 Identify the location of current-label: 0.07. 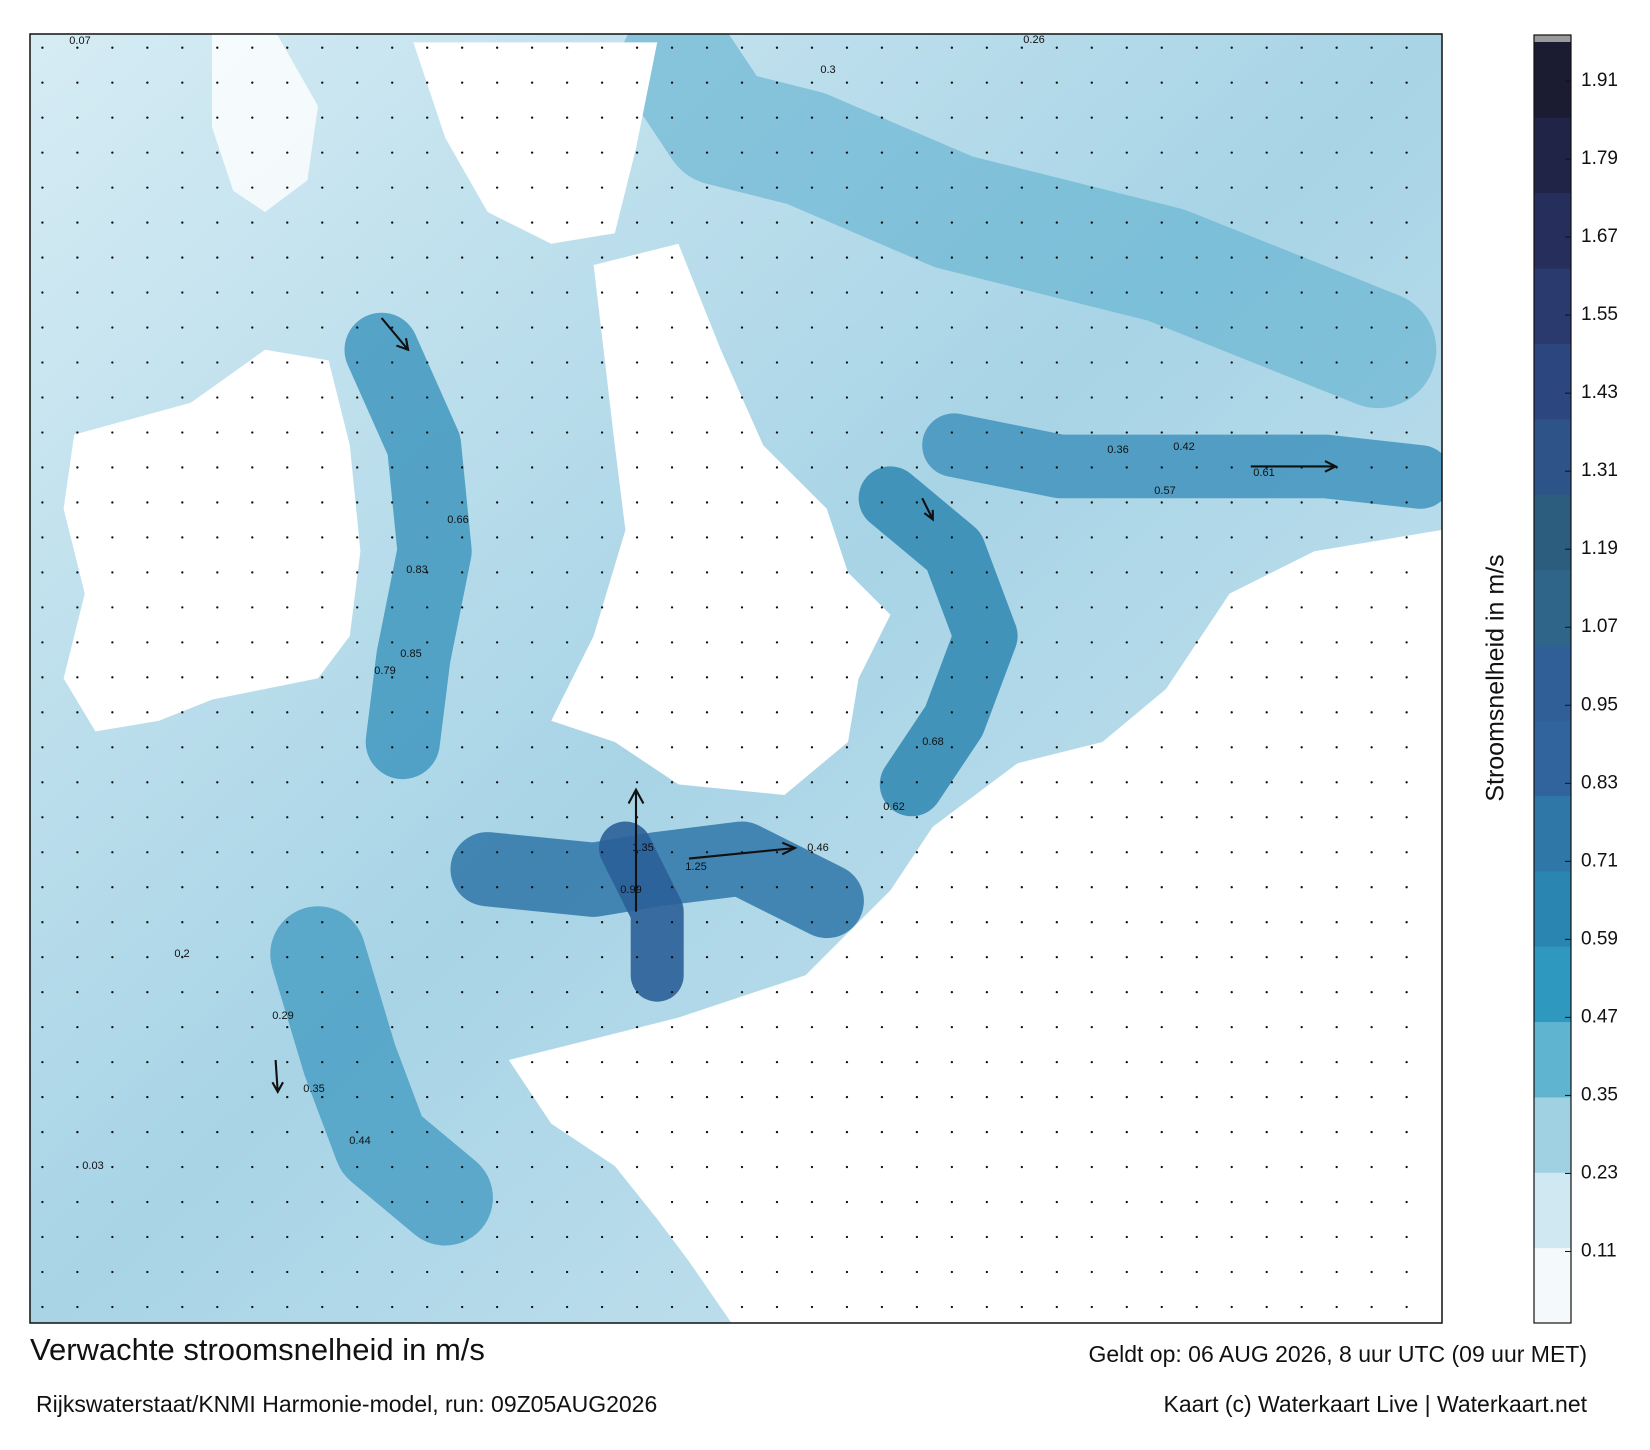
(79, 41).